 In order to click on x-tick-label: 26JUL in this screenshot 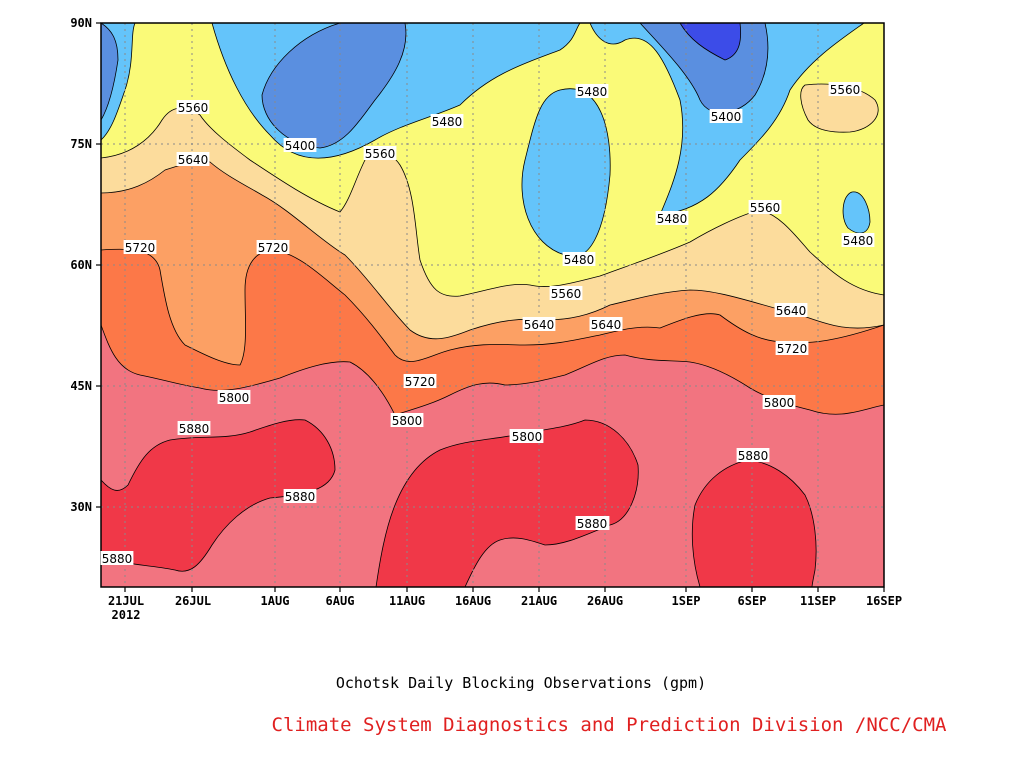, I will do `click(193, 601)`.